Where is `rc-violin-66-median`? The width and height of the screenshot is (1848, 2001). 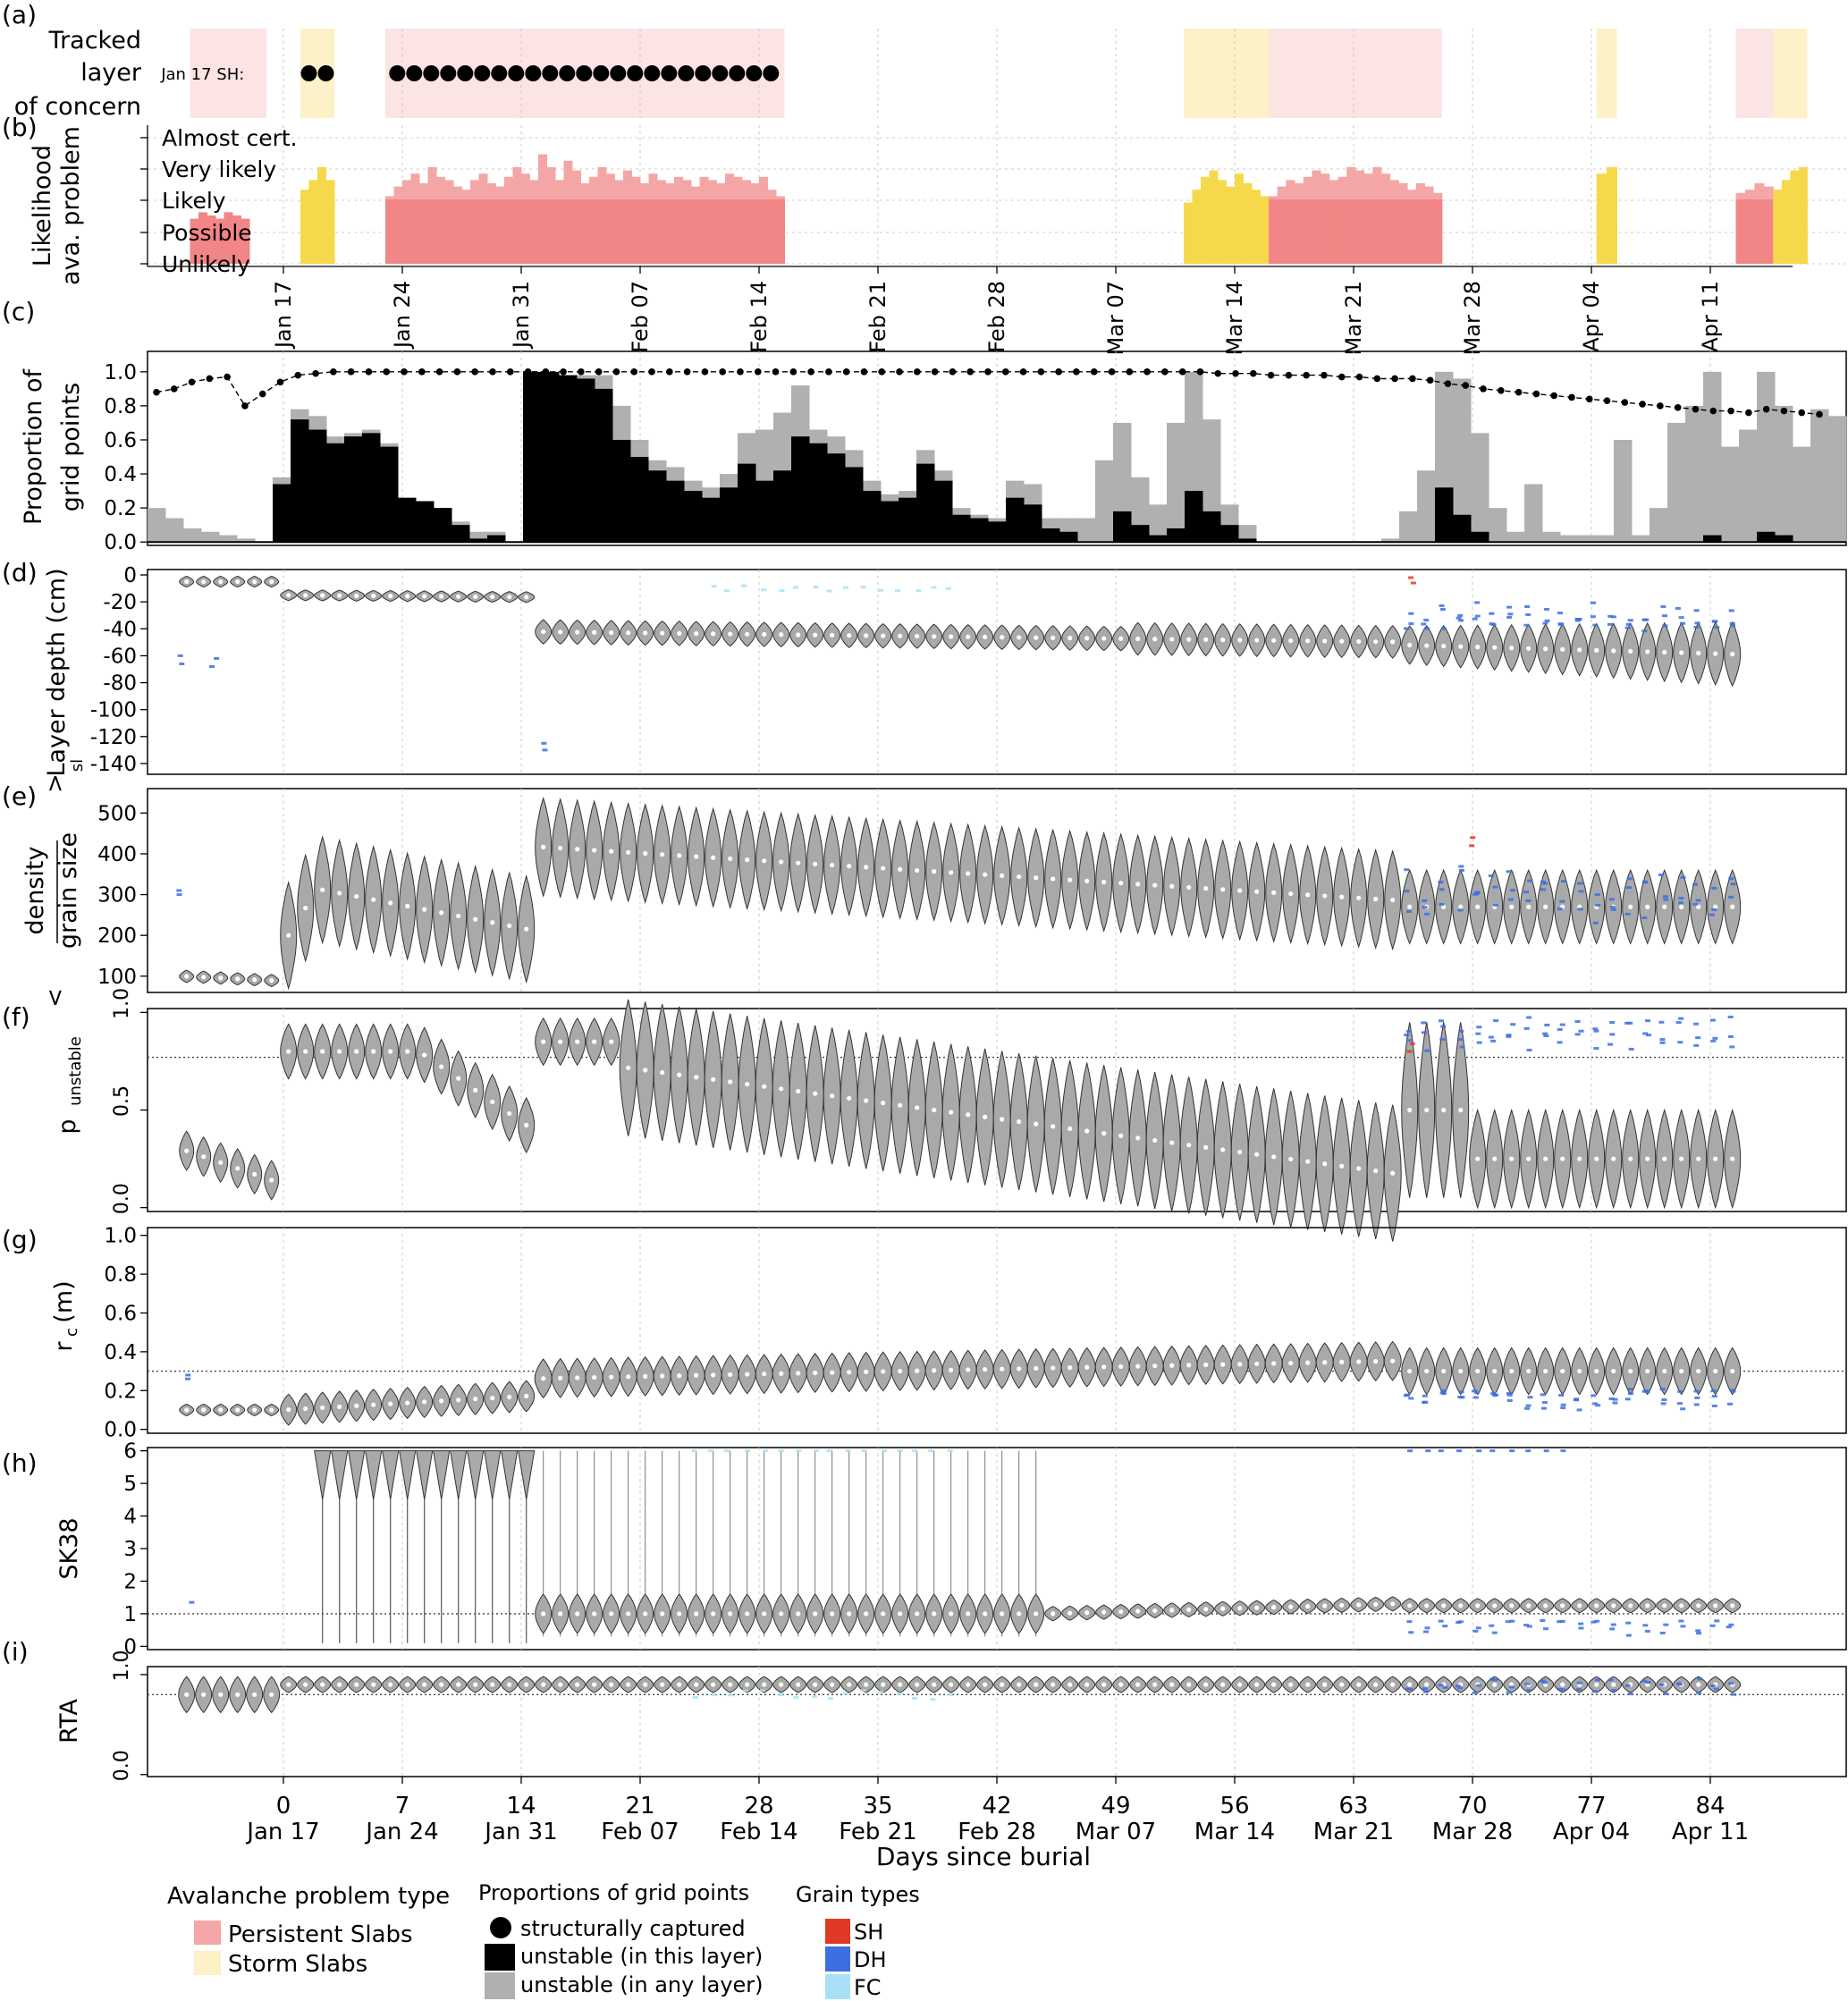 rc-violin-66-median is located at coordinates (1308, 1362).